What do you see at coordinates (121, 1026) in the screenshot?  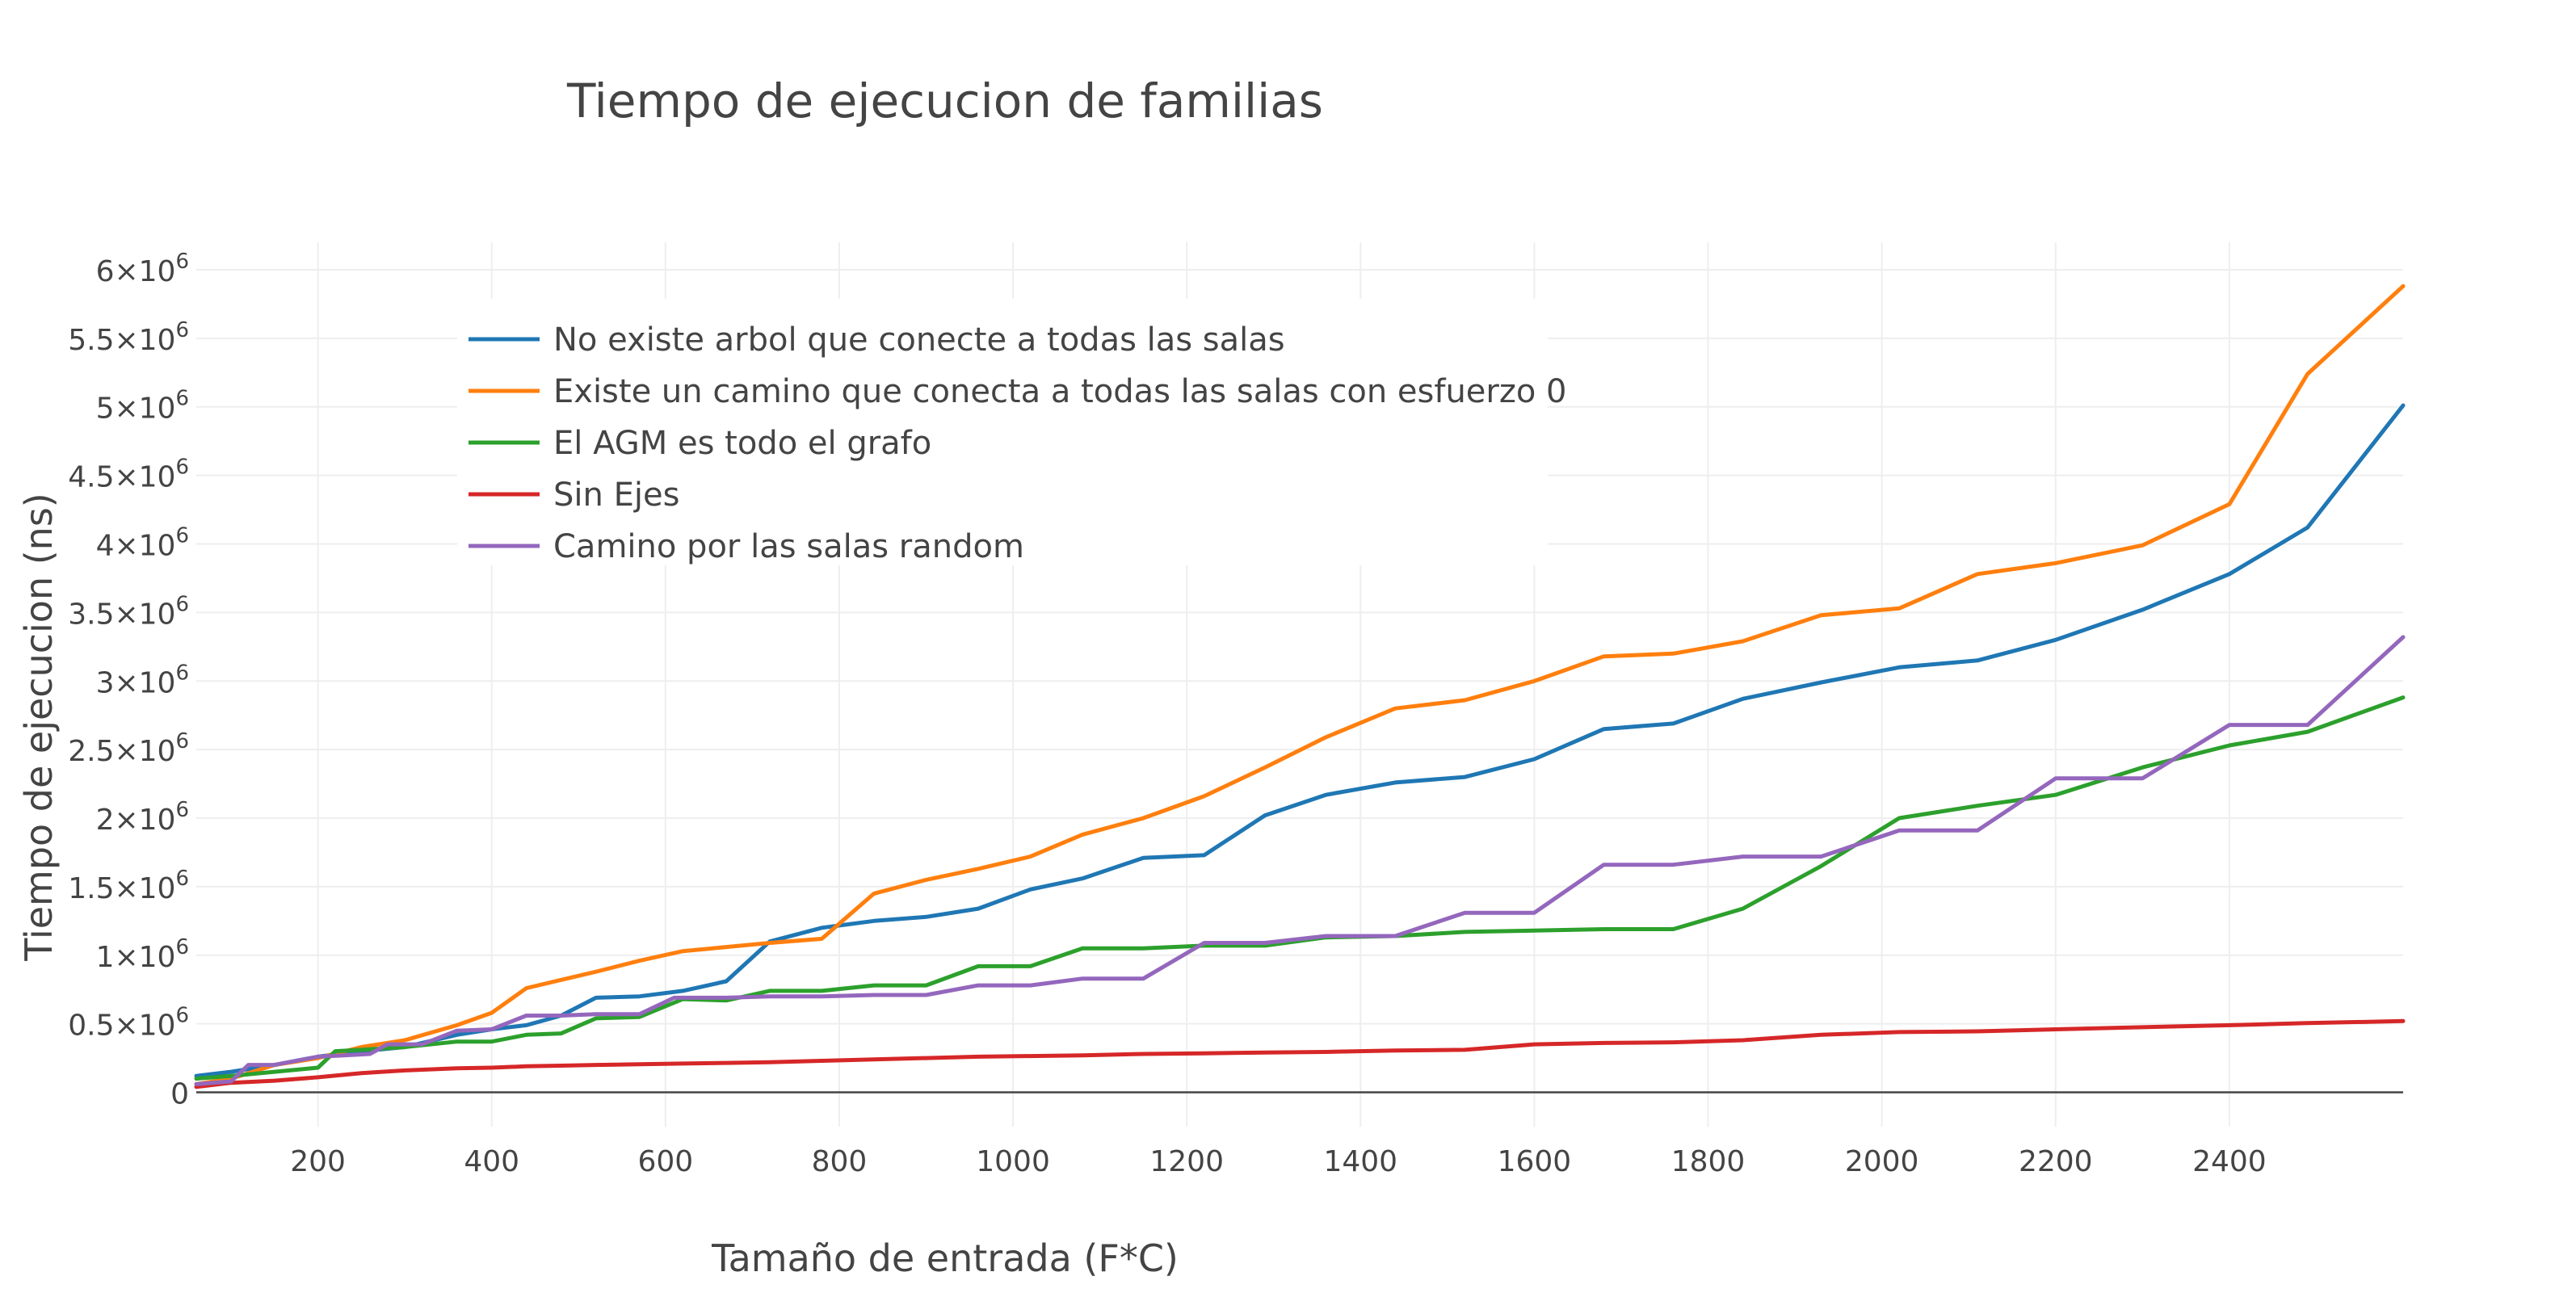 I see `y-tick-mantissa: 0.5×10` at bounding box center [121, 1026].